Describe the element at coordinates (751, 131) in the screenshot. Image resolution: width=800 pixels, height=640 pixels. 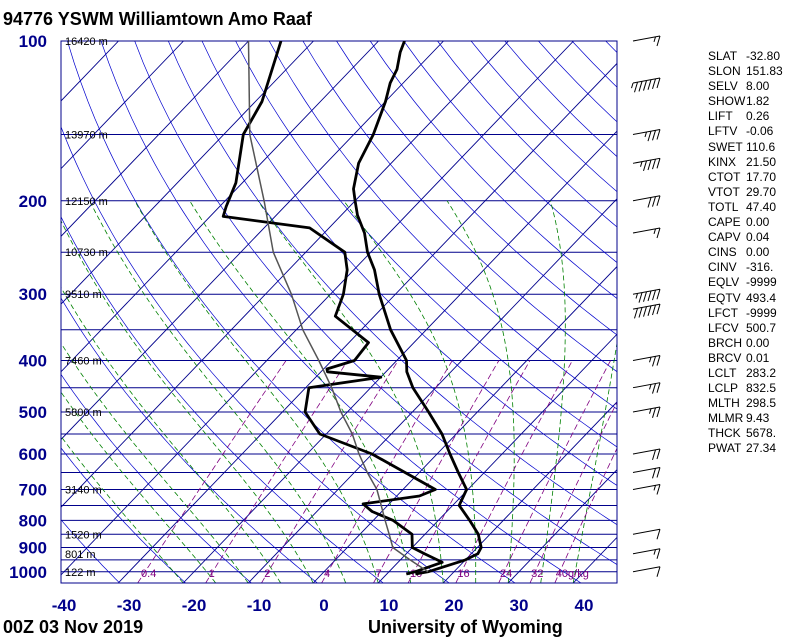
I see `index-row: LFTV -0.06` at that location.